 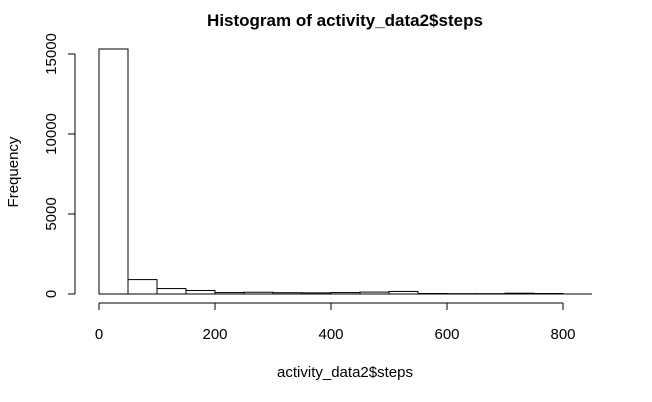 I want to click on y-tick-label: 0, so click(x=51, y=294).